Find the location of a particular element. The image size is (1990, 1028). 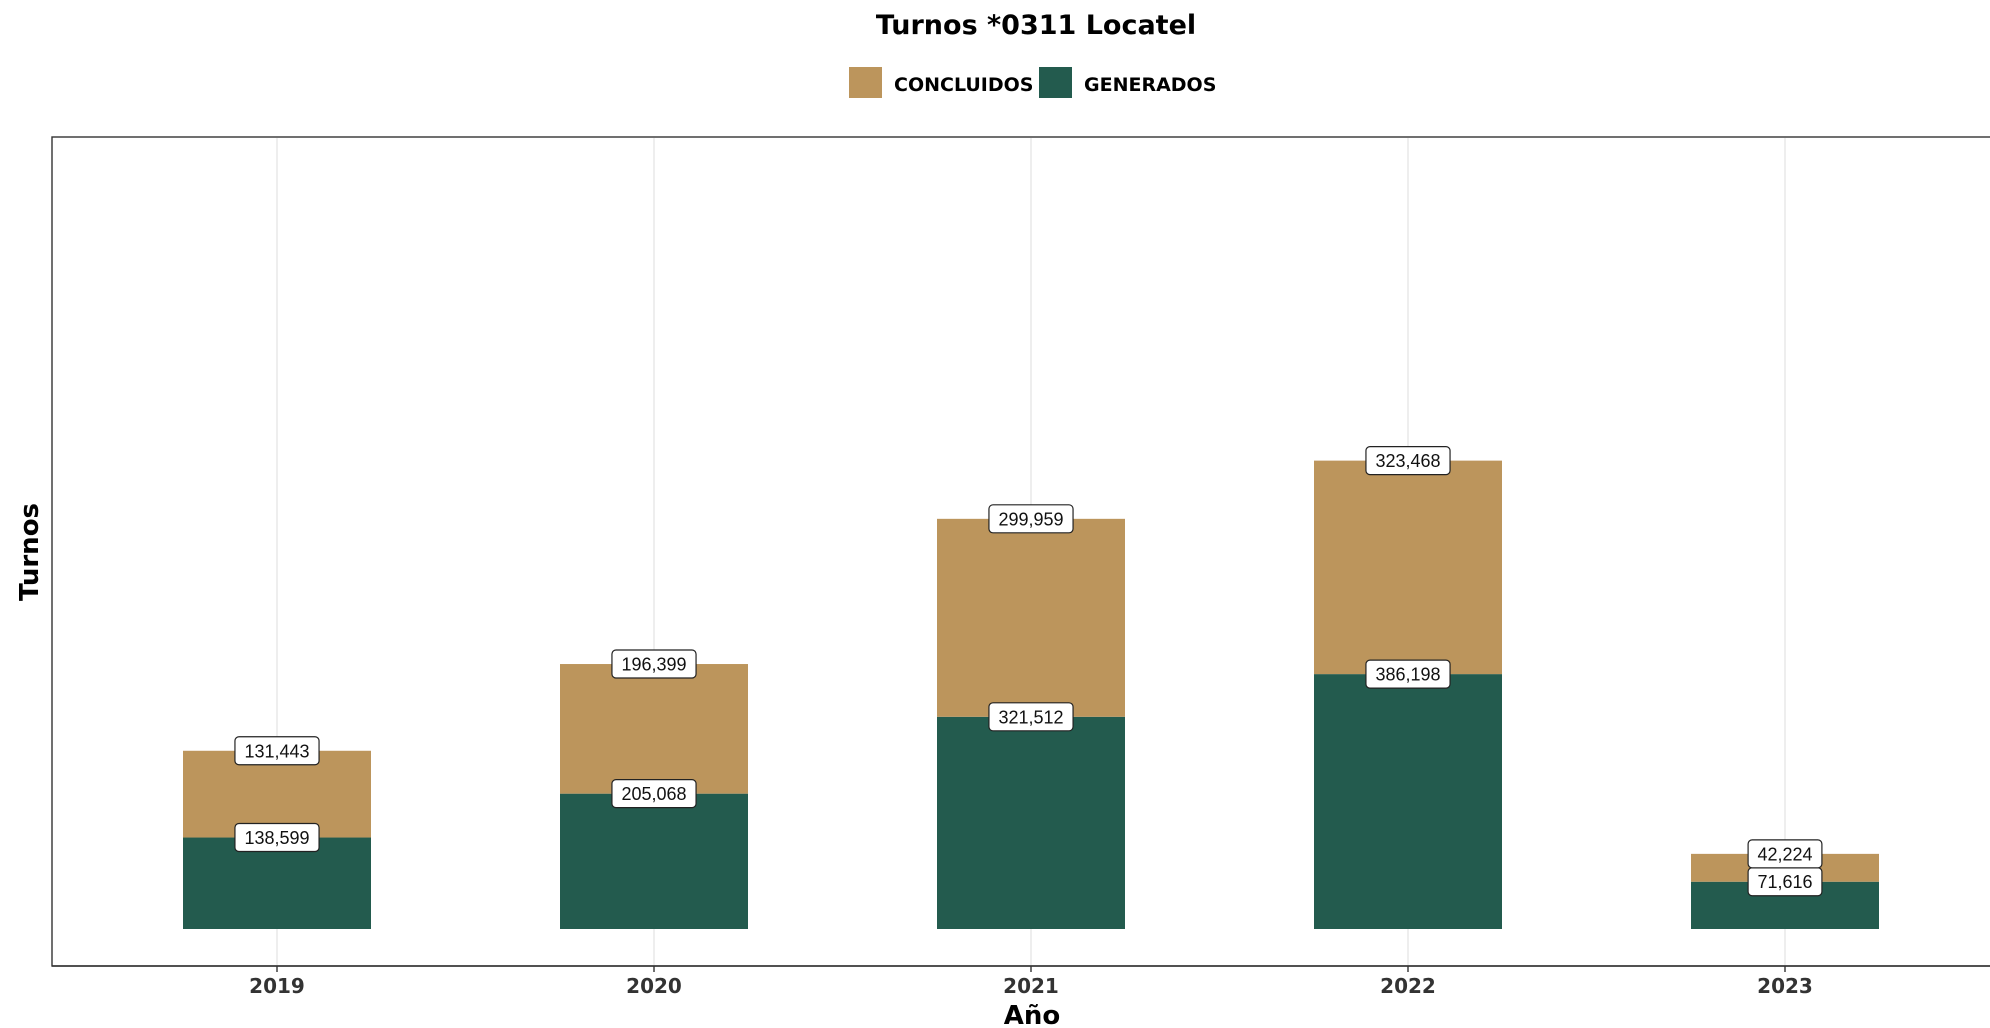

data-label-concluidos-2019-box is located at coordinates (277, 751).